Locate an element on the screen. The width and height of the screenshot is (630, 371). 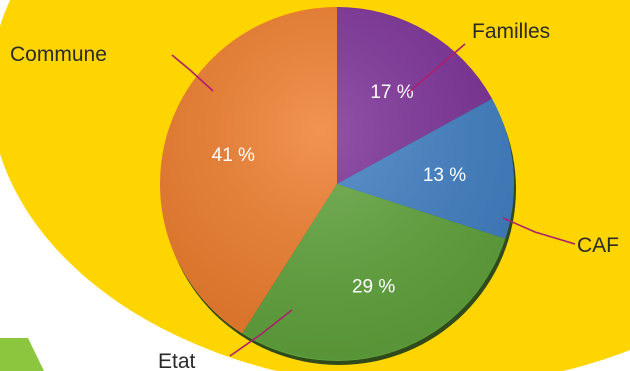
leader-line-familles is located at coordinates (436, 68).